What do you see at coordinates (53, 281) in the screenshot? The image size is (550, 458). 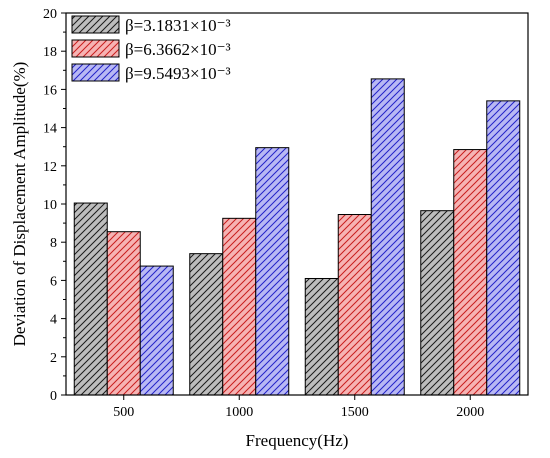 I see `y-tick-label: 6` at bounding box center [53, 281].